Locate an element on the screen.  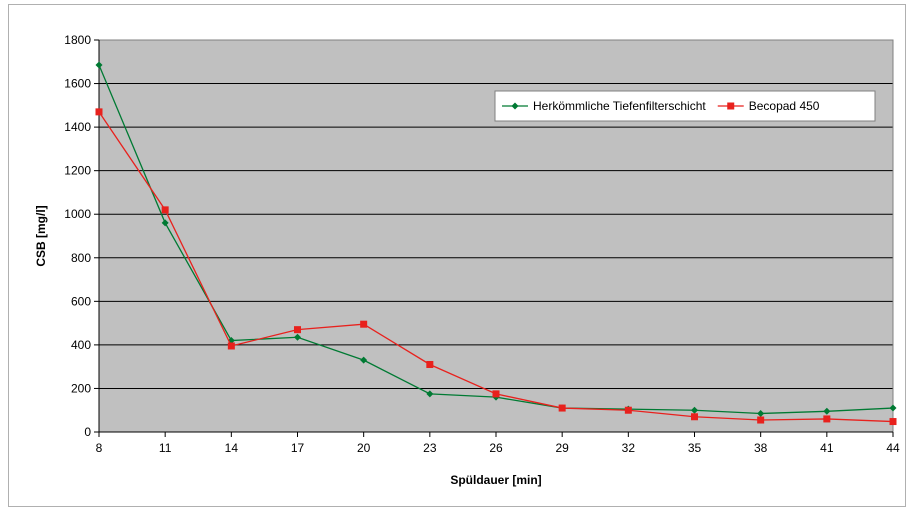
x-tick-label: 38 is located at coordinates (761, 448).